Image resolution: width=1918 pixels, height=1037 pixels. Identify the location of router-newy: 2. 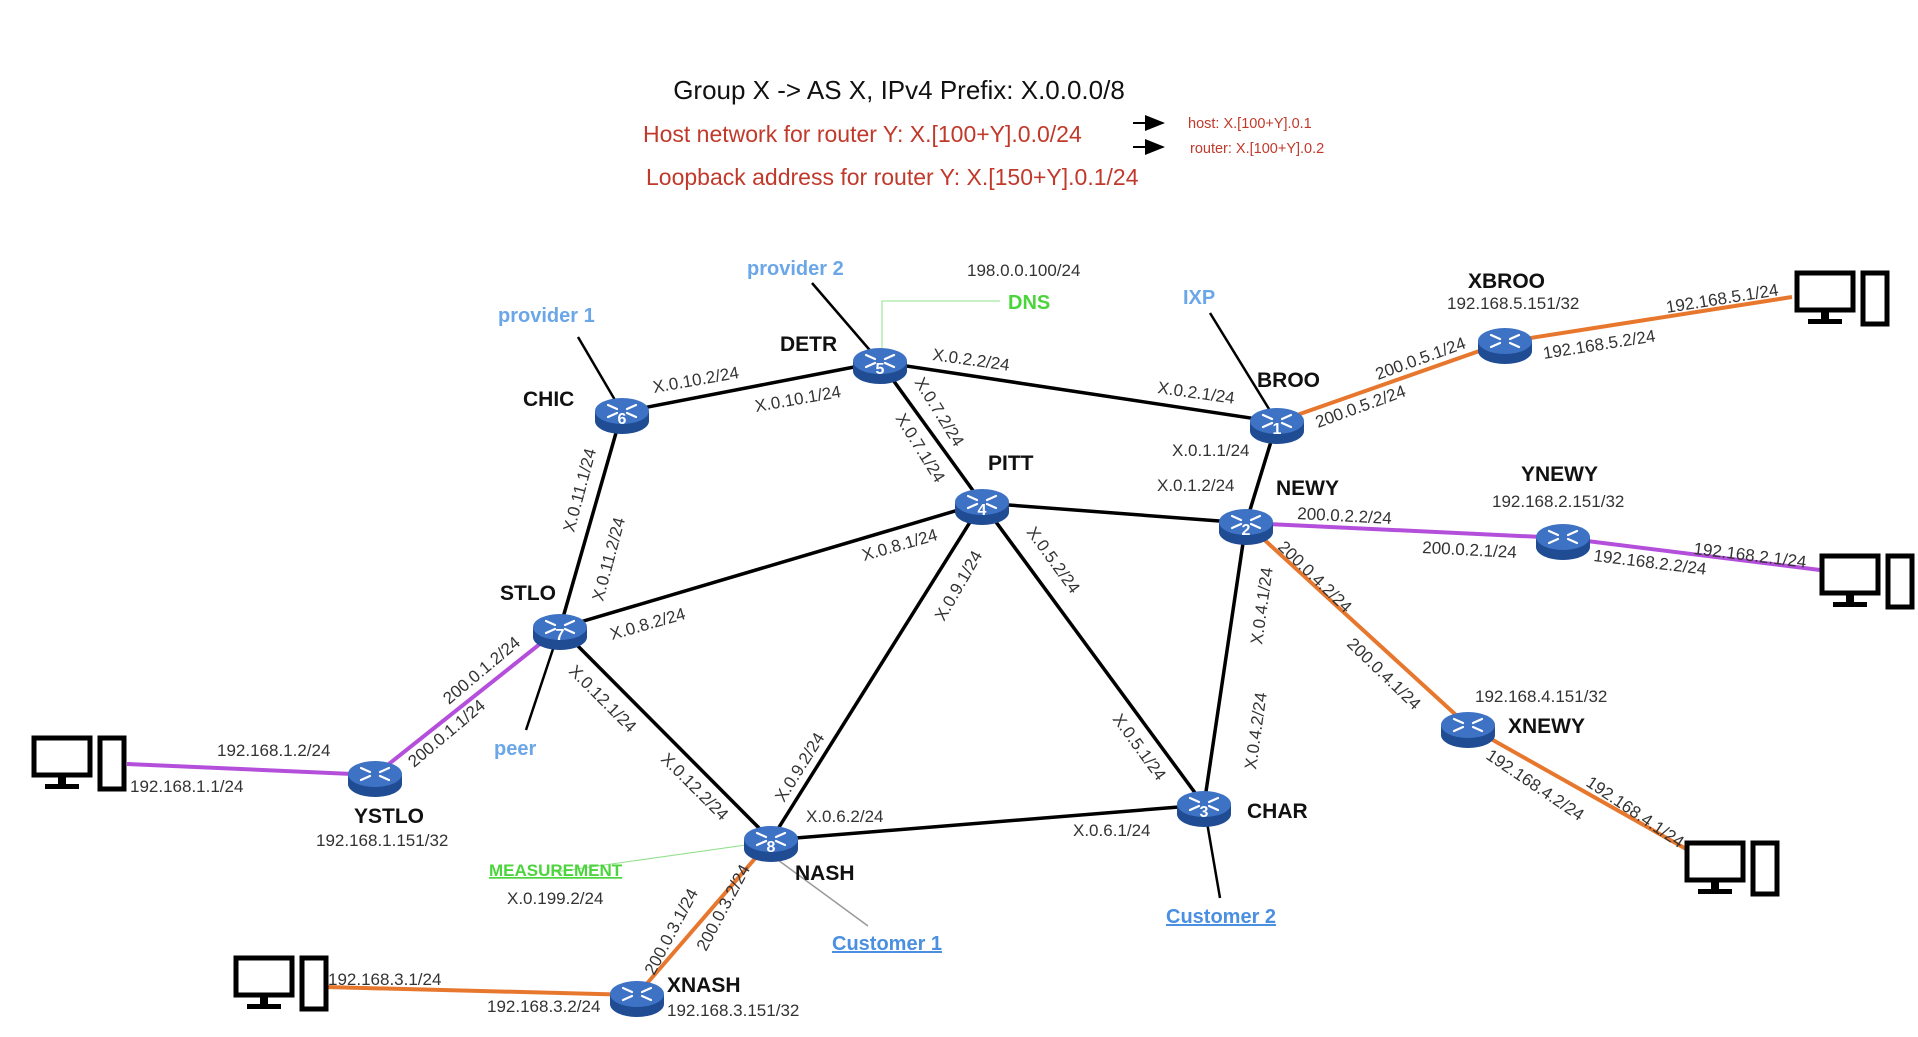
(1246, 527).